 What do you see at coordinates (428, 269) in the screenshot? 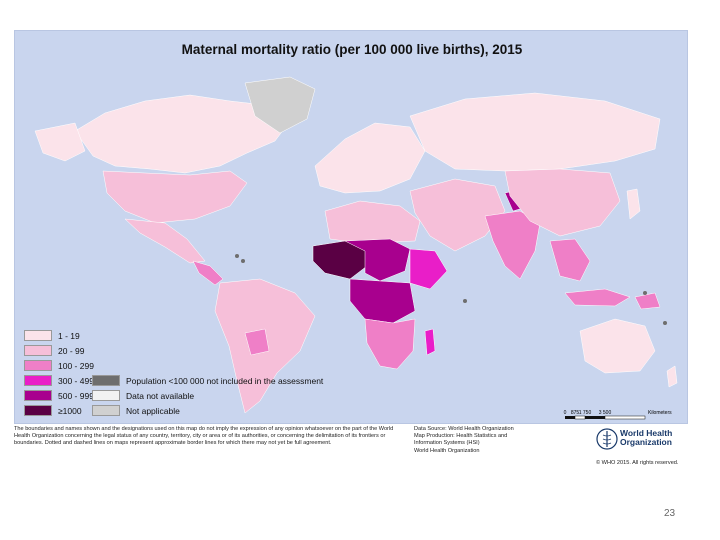
I see `region-horn-of-africa` at bounding box center [428, 269].